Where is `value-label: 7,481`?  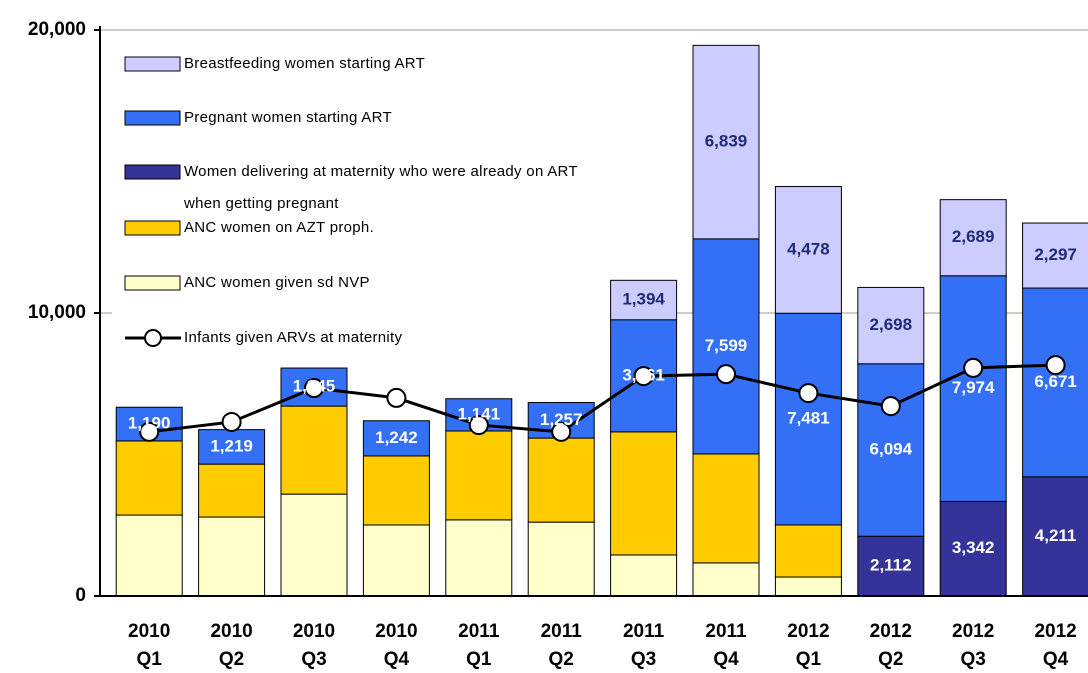
value-label: 7,481 is located at coordinates (808, 418).